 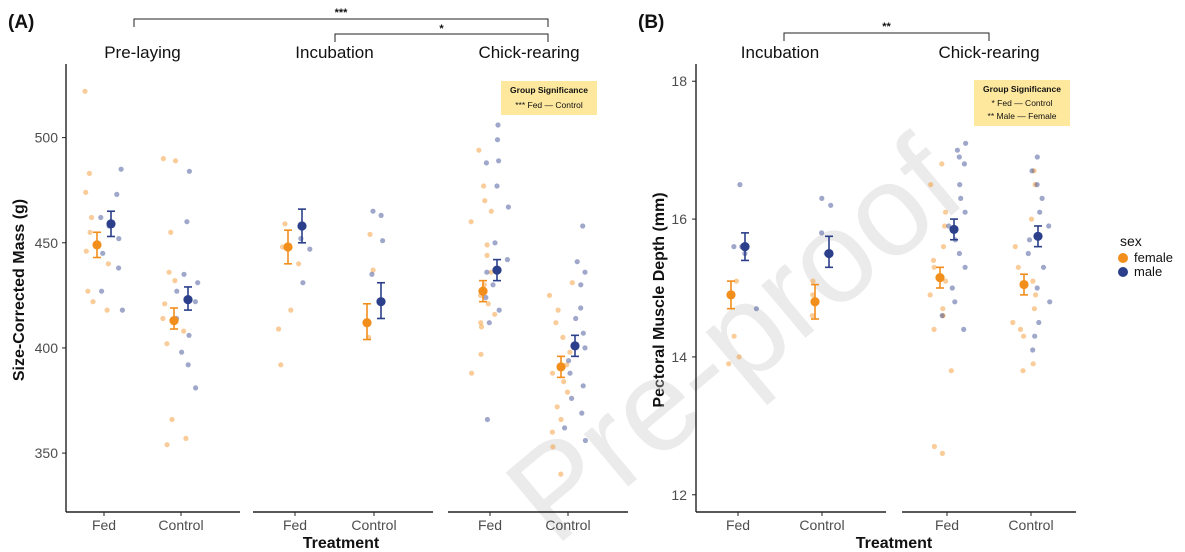 I want to click on panel-b-significance-line-1: * Fed — Control, so click(x=1022, y=103).